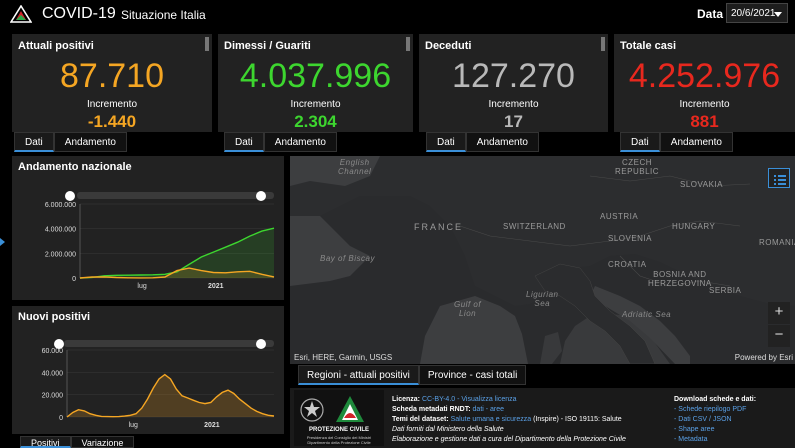  I want to click on download-csv-link: - Dati CSV / JSON, so click(703, 419).